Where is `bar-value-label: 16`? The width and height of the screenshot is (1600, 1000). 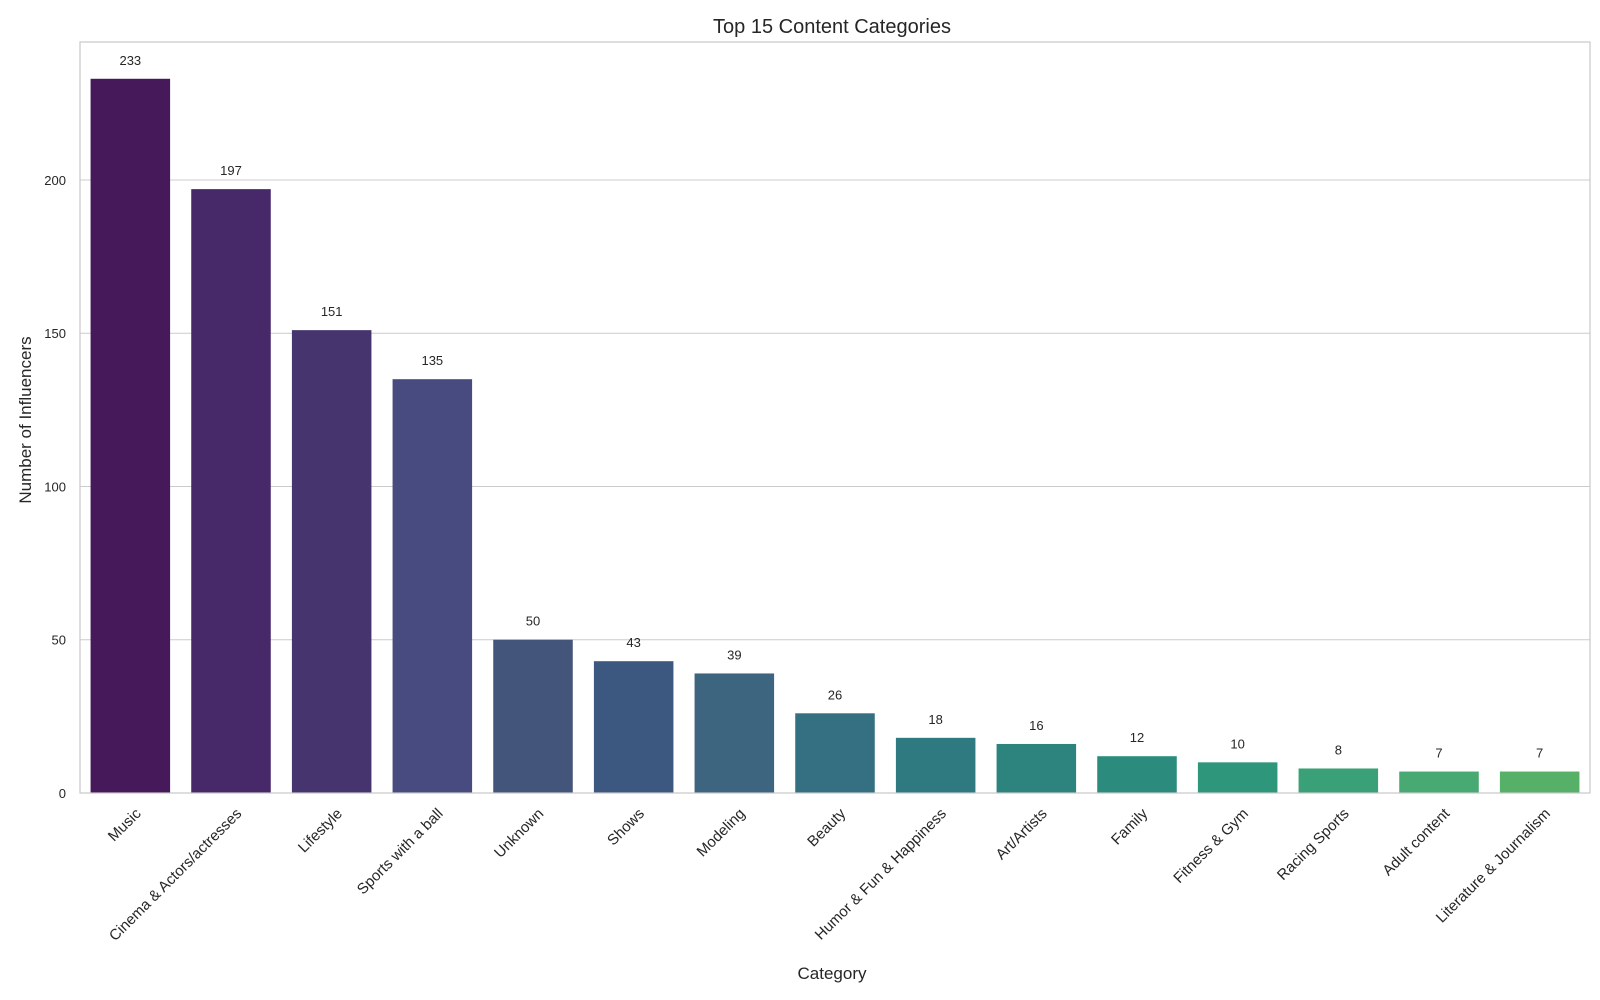
bar-value-label: 16 is located at coordinates (1036, 725).